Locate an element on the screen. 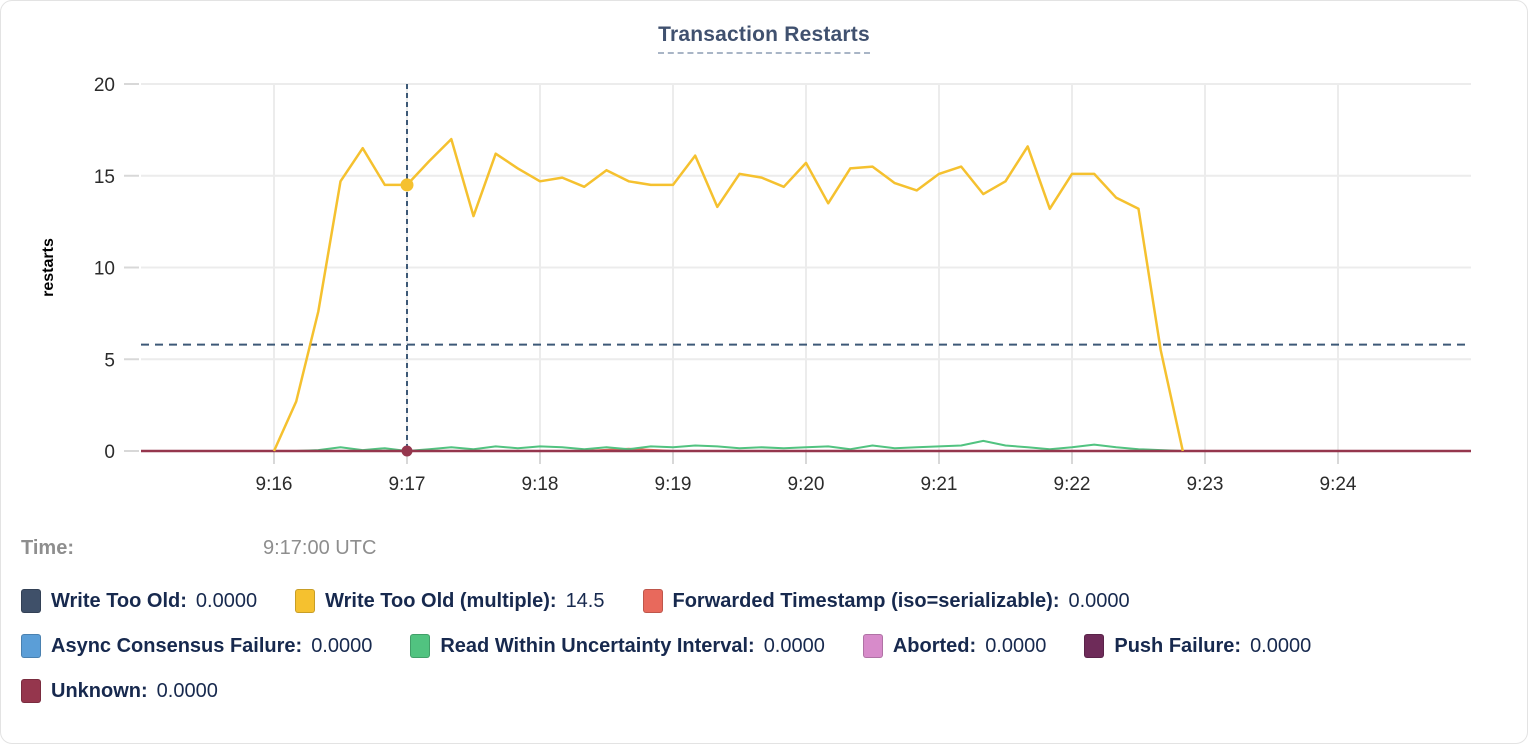 This screenshot has width=1528, height=744. x-tick-label: 9:20 is located at coordinates (806, 484).